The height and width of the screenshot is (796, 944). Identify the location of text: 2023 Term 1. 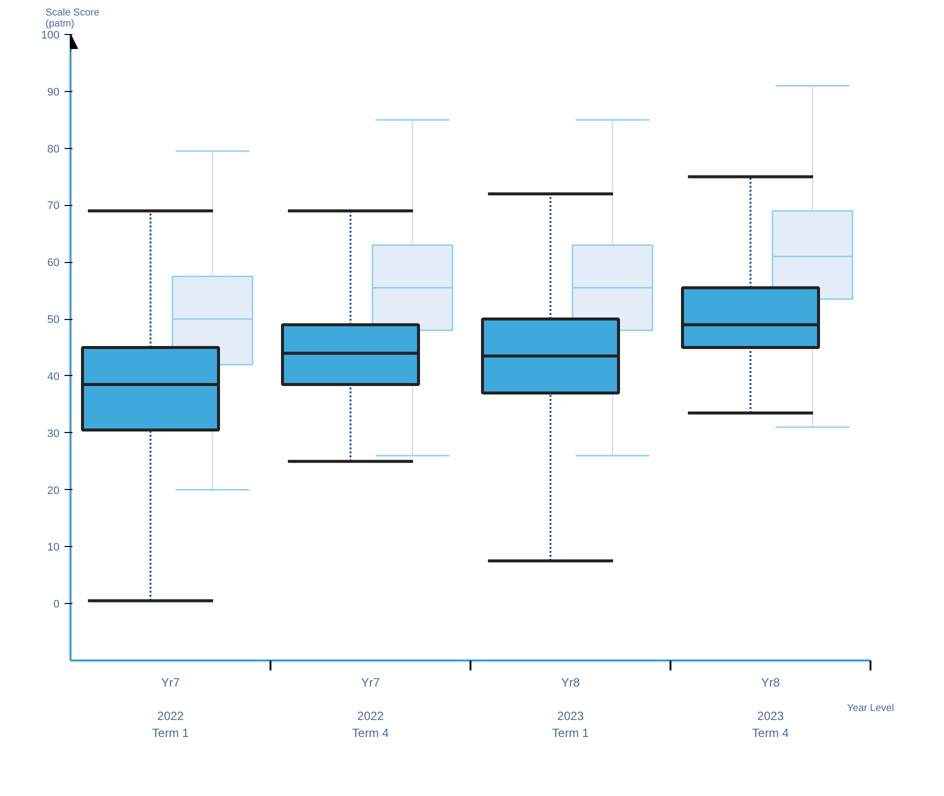
(571, 724).